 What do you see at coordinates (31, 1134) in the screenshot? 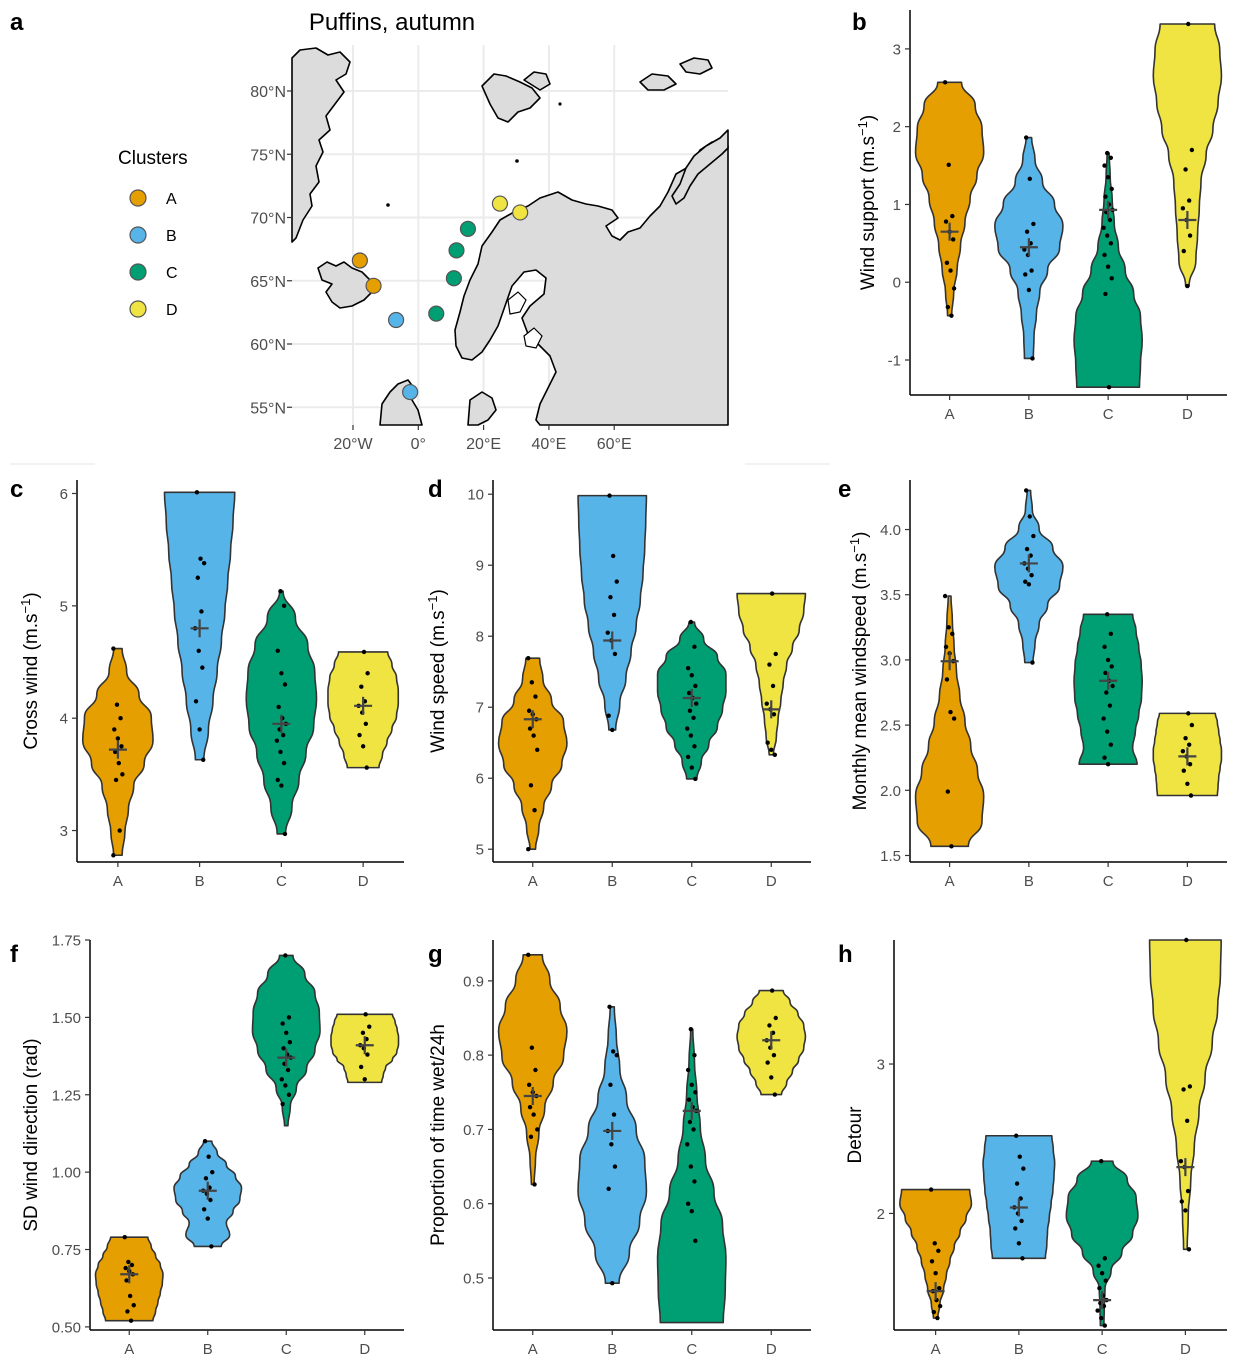
I see `y-axis-label: SD wind direction (rad)` at bounding box center [31, 1134].